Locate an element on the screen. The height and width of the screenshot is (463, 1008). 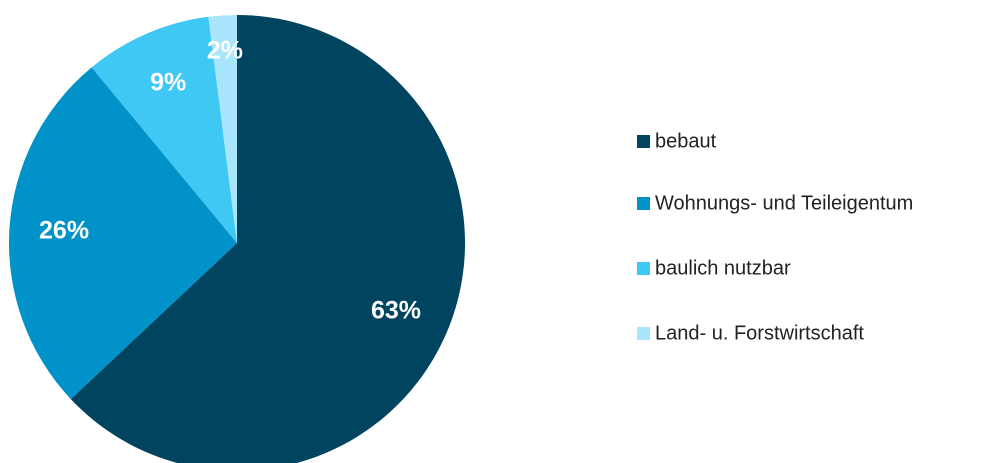
value-label: 63% is located at coordinates (396, 310).